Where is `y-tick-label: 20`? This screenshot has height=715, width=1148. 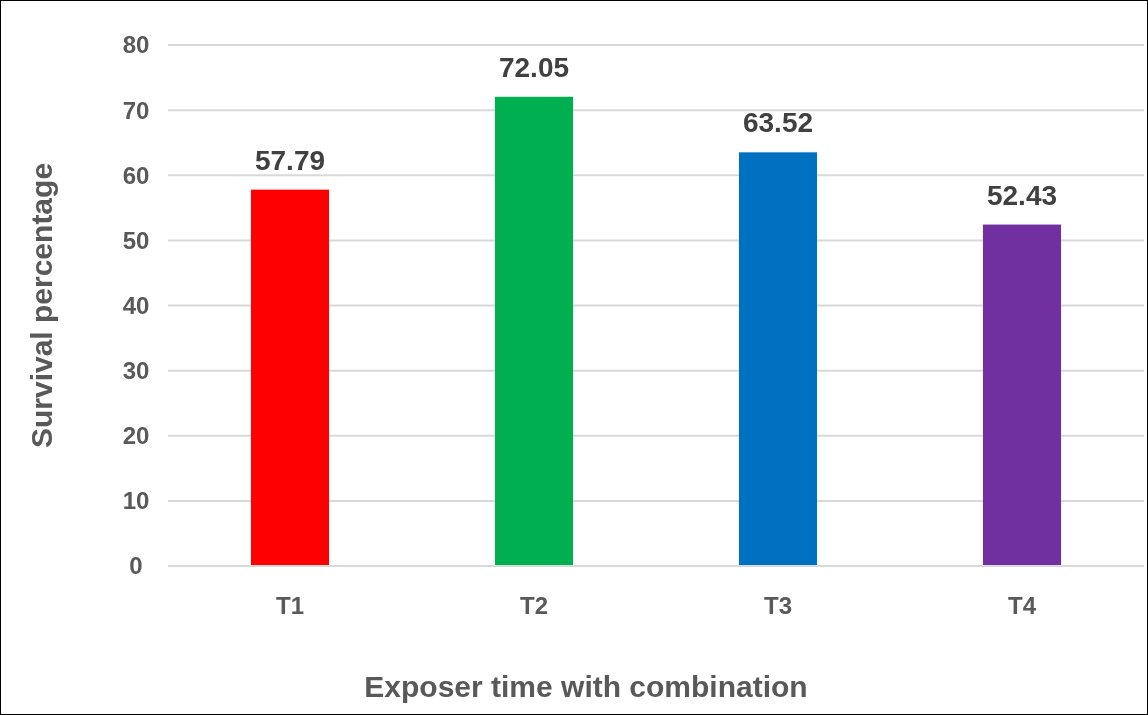 y-tick-label: 20 is located at coordinates (136, 436).